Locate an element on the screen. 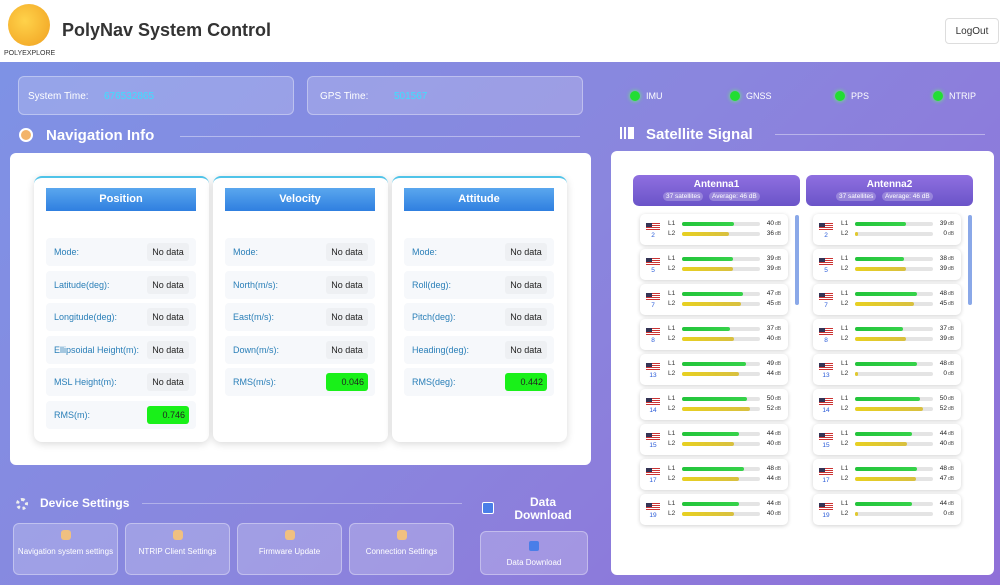 The height and width of the screenshot is (585, 1000). prn: 14 is located at coordinates (826, 410).